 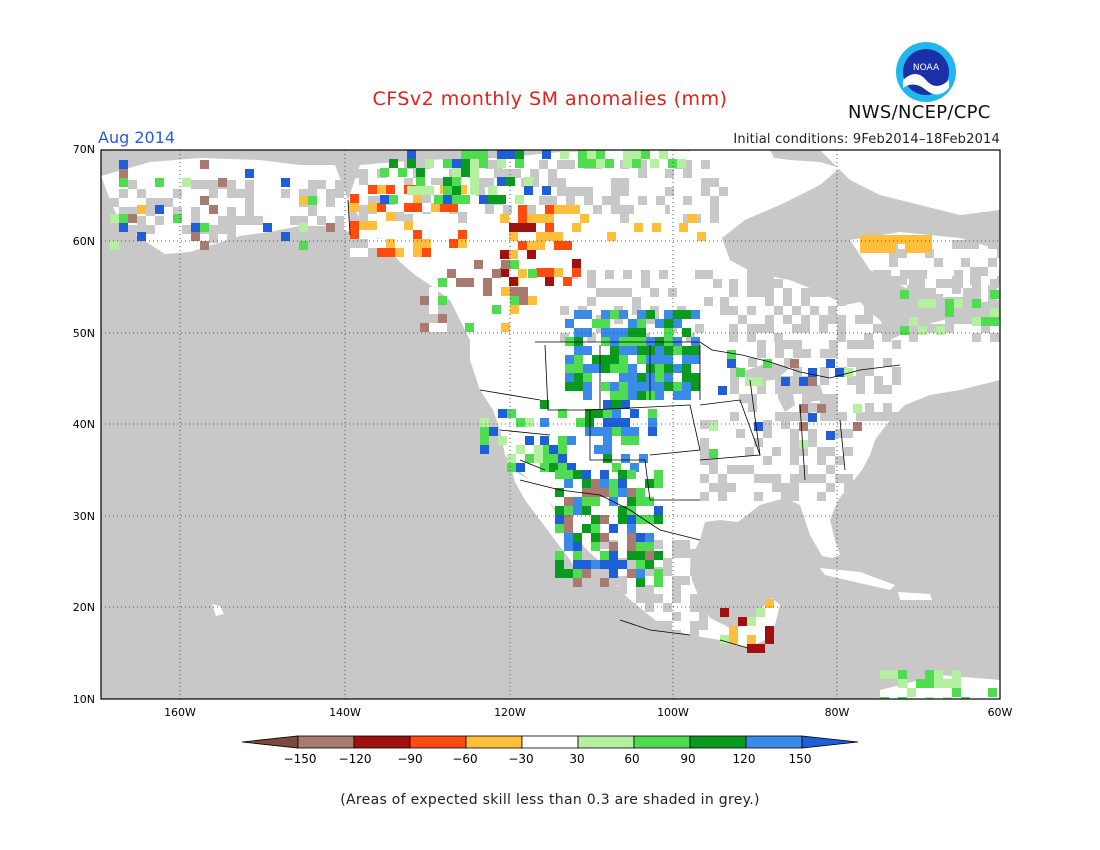 What do you see at coordinates (137, 137) in the screenshot?
I see `forecast-period: Aug 2014` at bounding box center [137, 137].